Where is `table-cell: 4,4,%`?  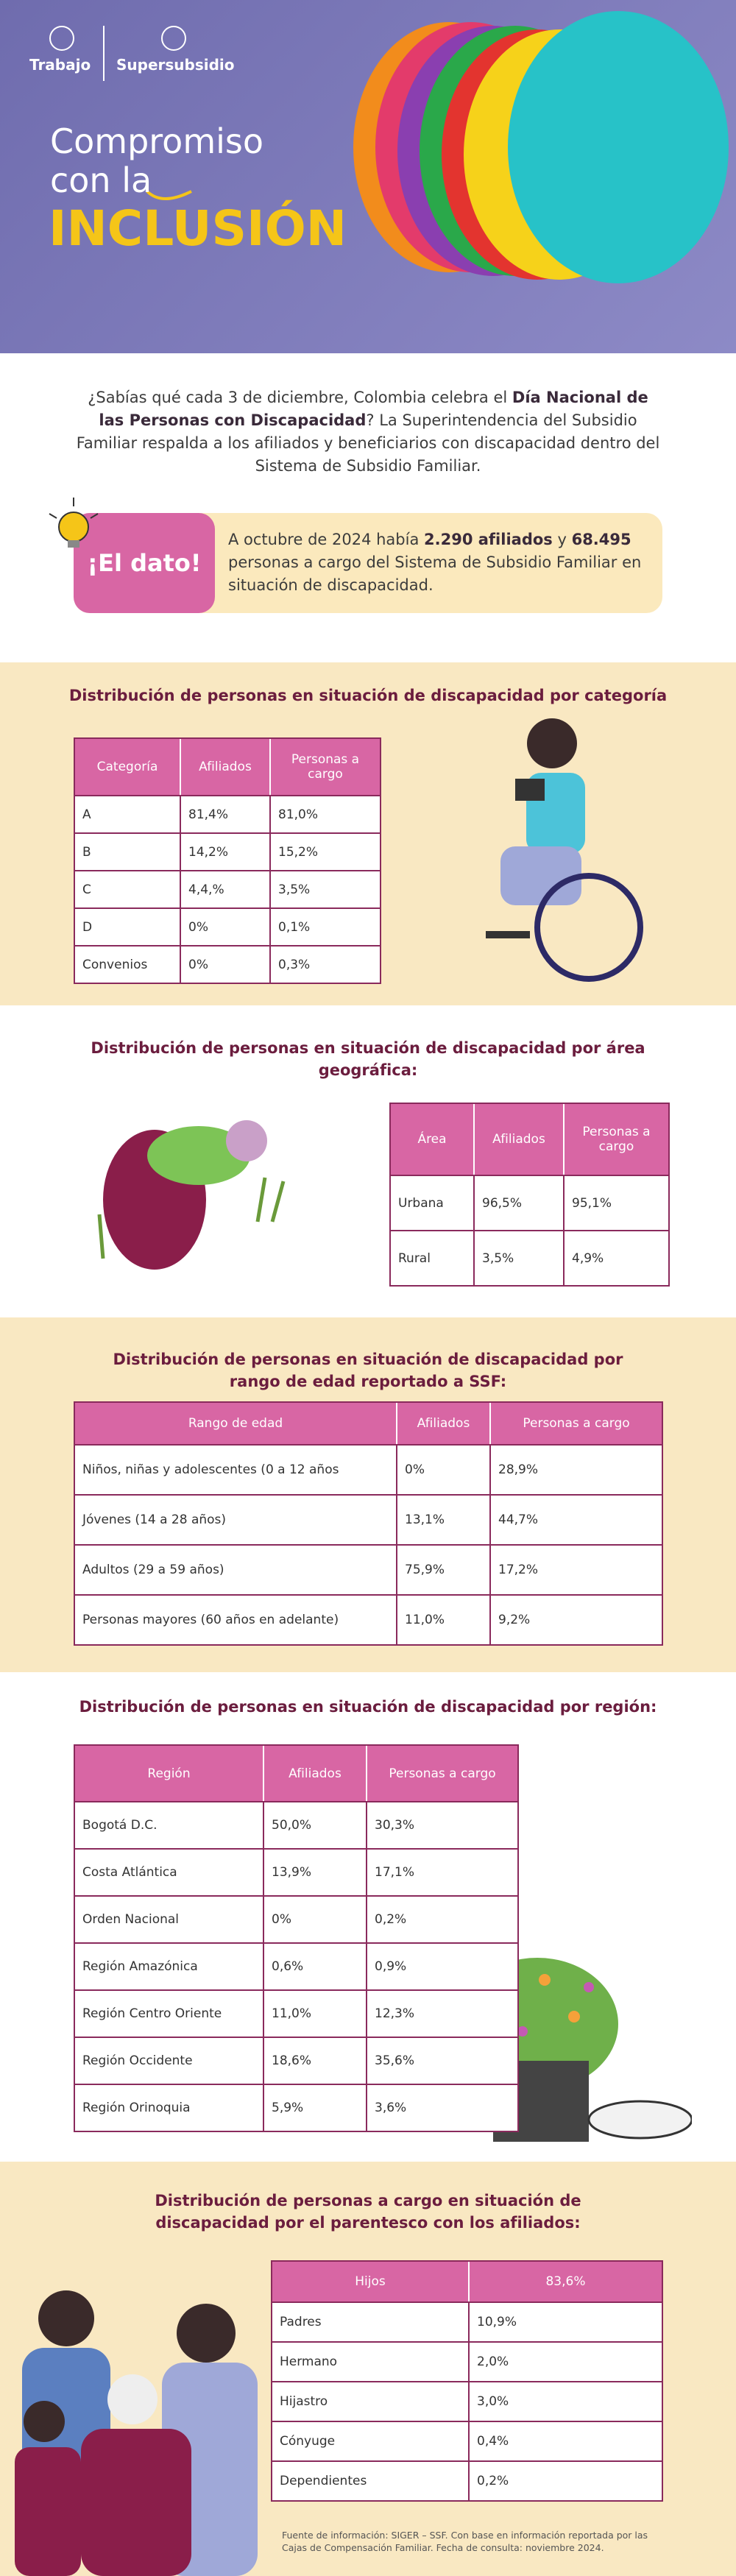 table-cell: 4,4,% is located at coordinates (224, 889).